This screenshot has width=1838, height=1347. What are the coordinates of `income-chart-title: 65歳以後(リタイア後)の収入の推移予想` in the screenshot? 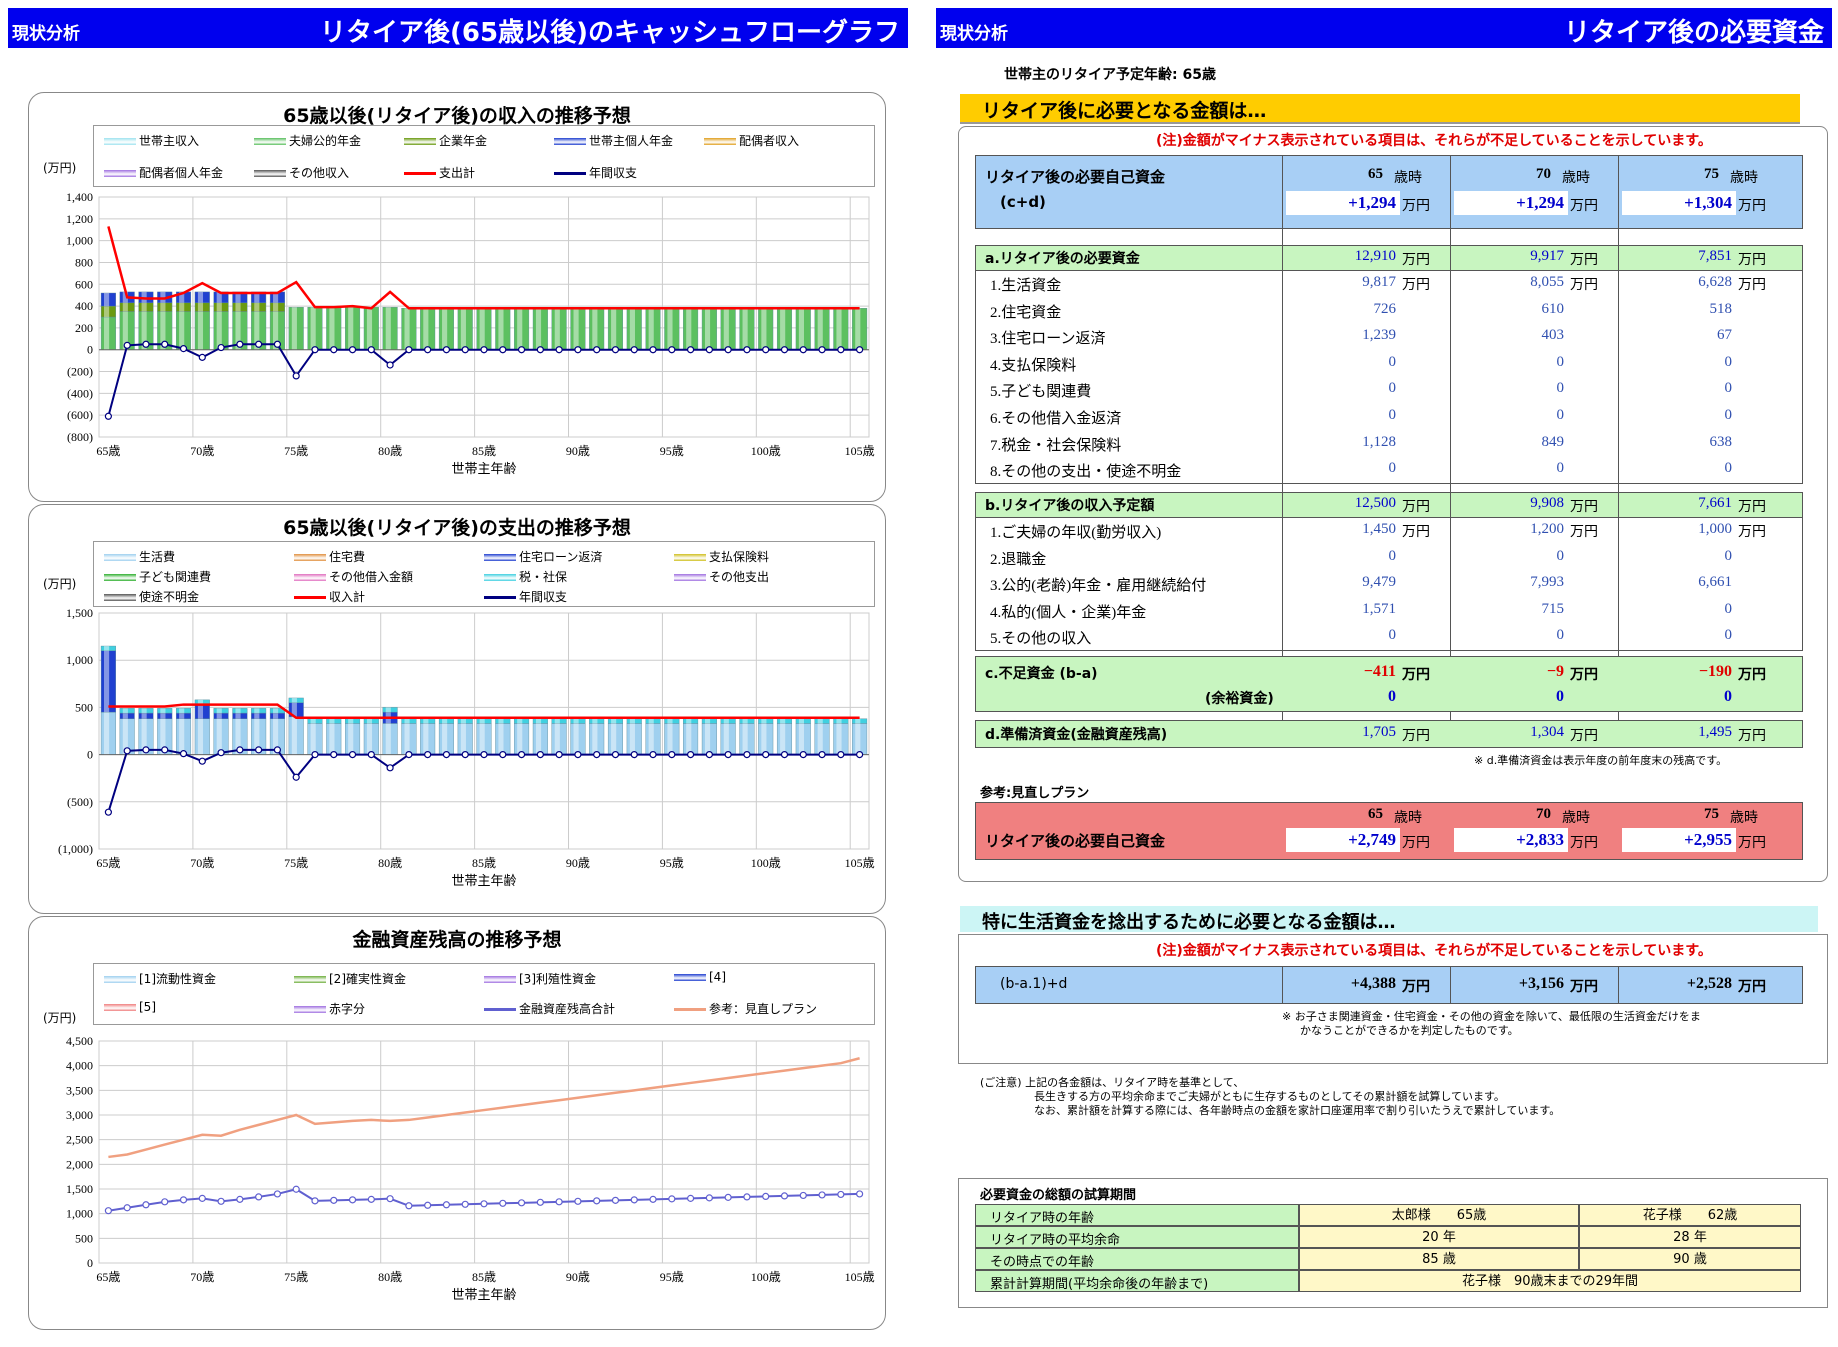 It's located at (457, 116).